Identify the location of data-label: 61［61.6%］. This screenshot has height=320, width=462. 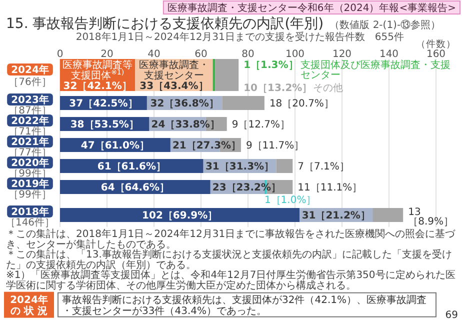
(131, 167).